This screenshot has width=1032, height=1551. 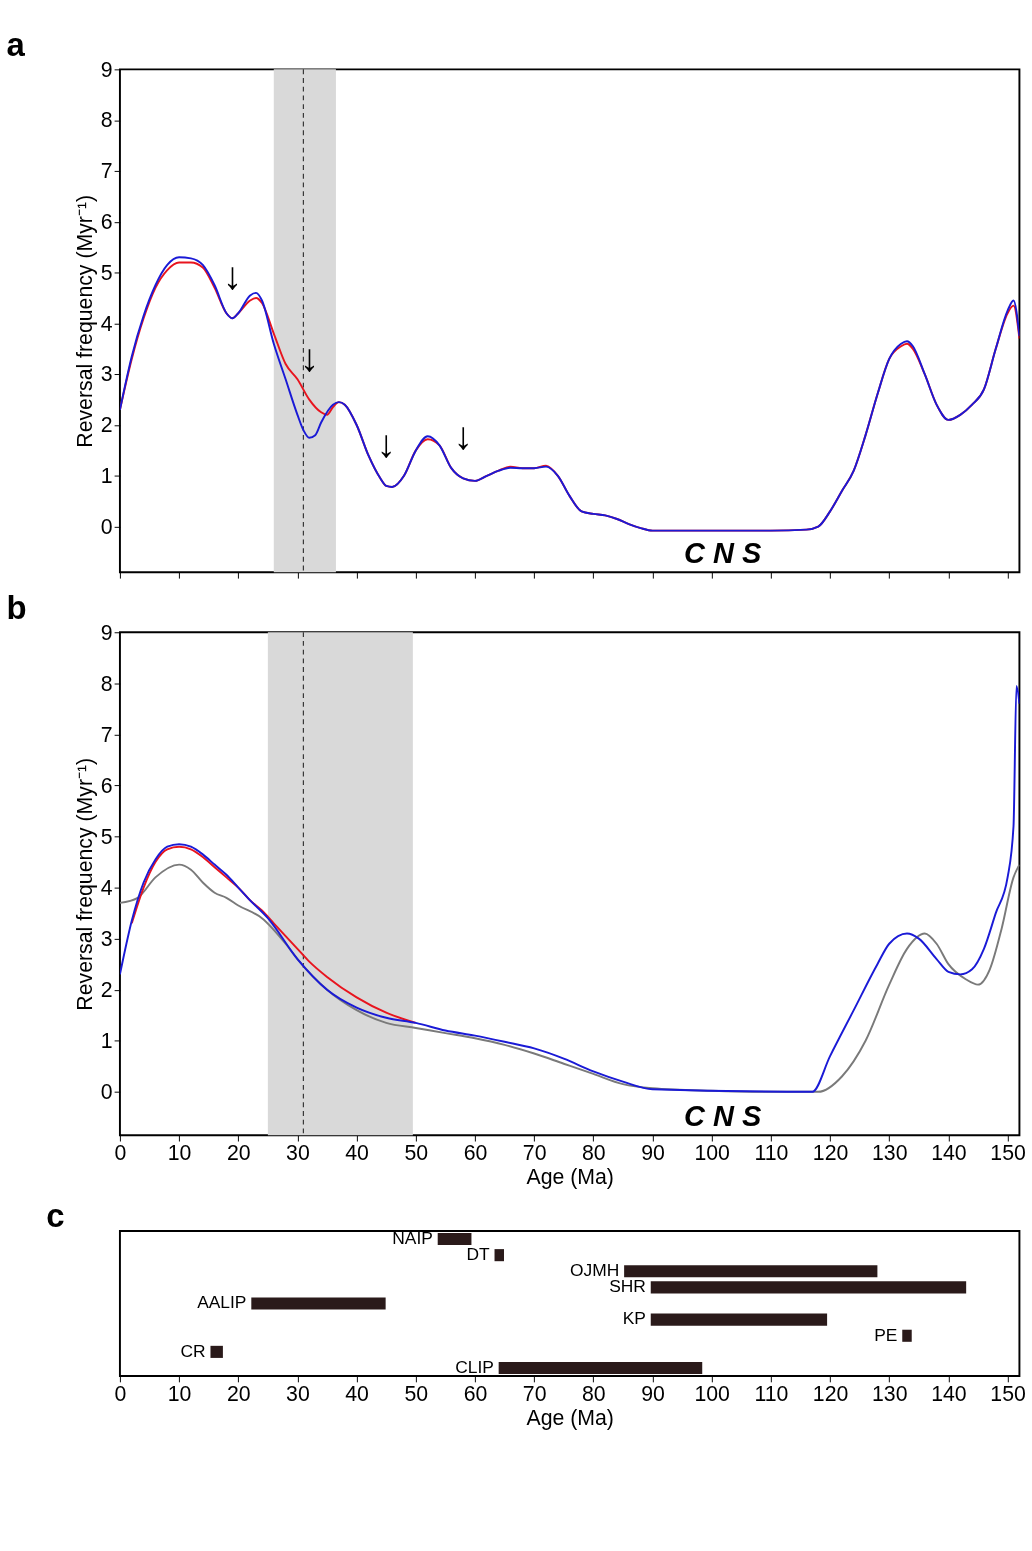 I want to click on category-label: NAIP, so click(x=412, y=1237).